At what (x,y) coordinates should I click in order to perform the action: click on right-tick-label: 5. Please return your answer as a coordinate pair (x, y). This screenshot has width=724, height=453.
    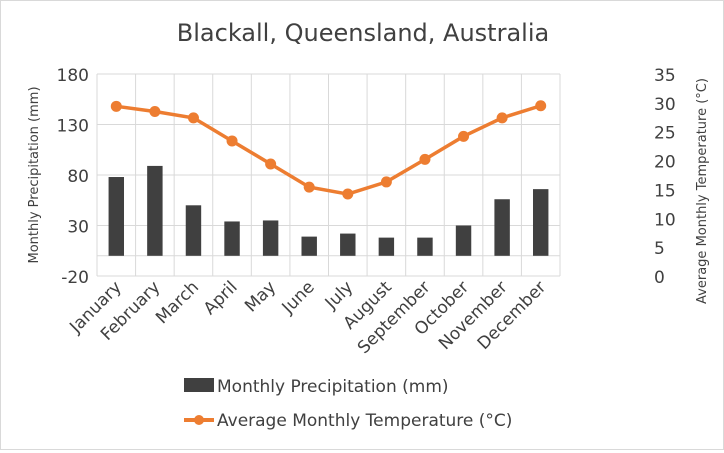
    Looking at the image, I should click on (659, 249).